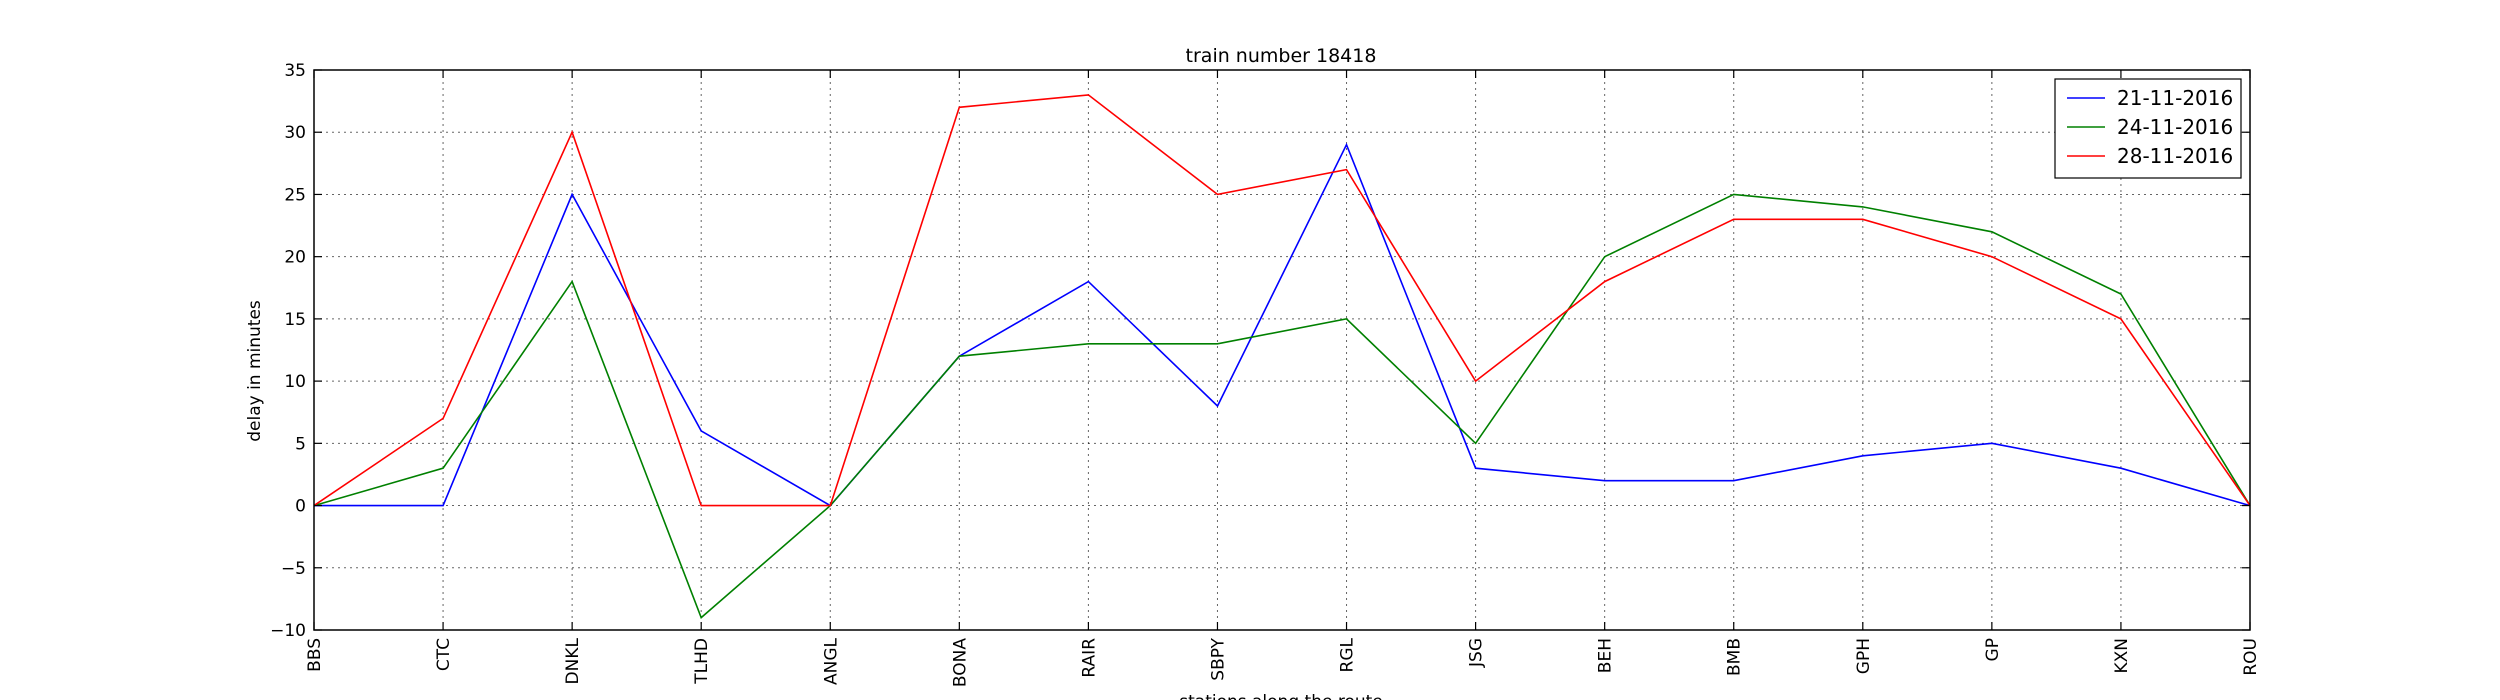 The image size is (2500, 700). I want to click on y-tick-label: 0, so click(300, 507).